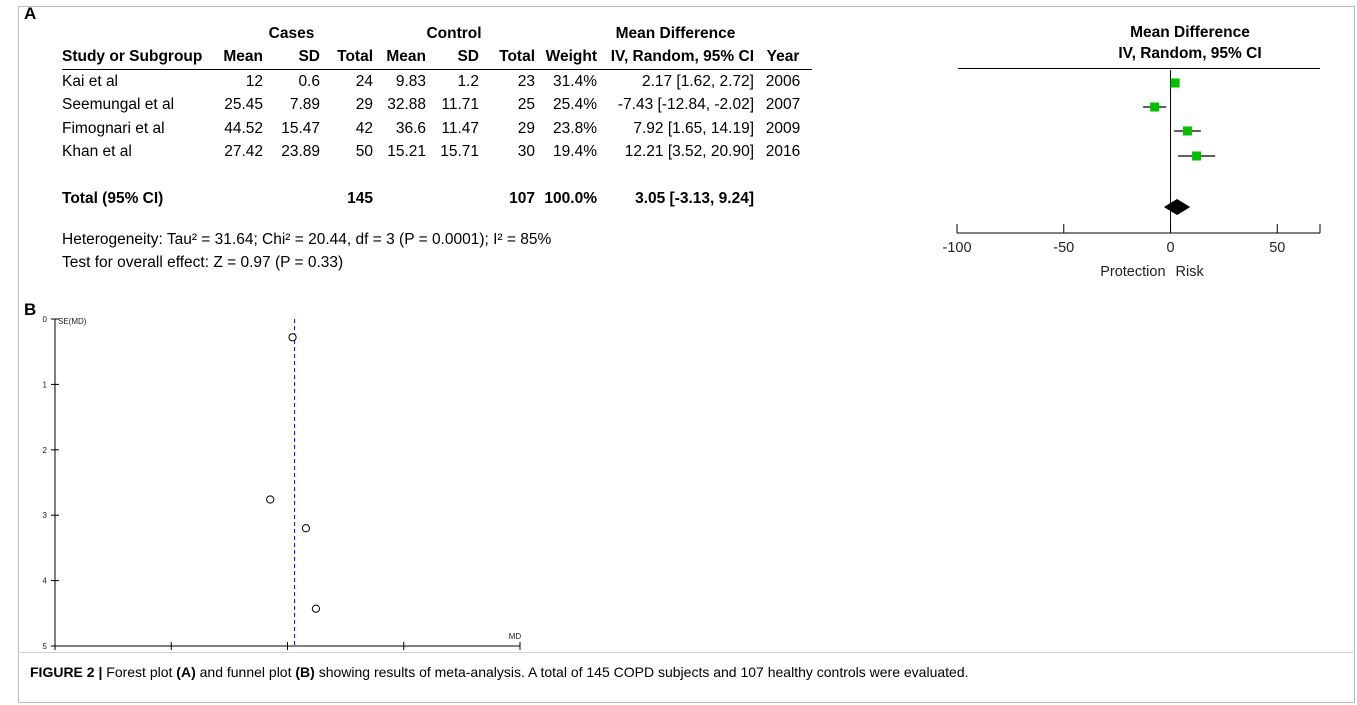 Image resolution: width=1357 pixels, height=705 pixels. Describe the element at coordinates (675, 57) in the screenshot. I see `column-header: IV, Random, 95% CI` at that location.